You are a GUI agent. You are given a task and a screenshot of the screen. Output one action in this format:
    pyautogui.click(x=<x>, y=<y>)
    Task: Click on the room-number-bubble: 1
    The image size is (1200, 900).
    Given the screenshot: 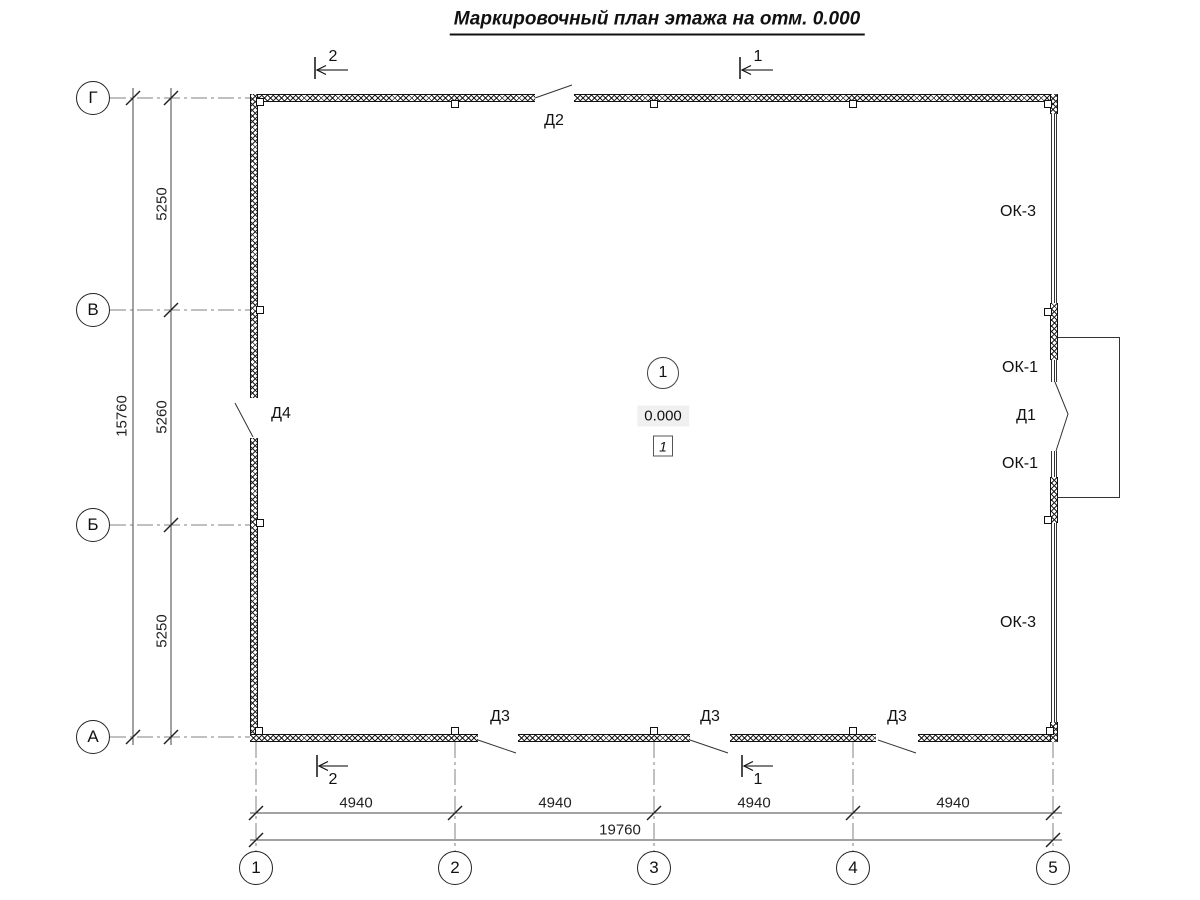 What is the action you would take?
    pyautogui.click(x=663, y=373)
    